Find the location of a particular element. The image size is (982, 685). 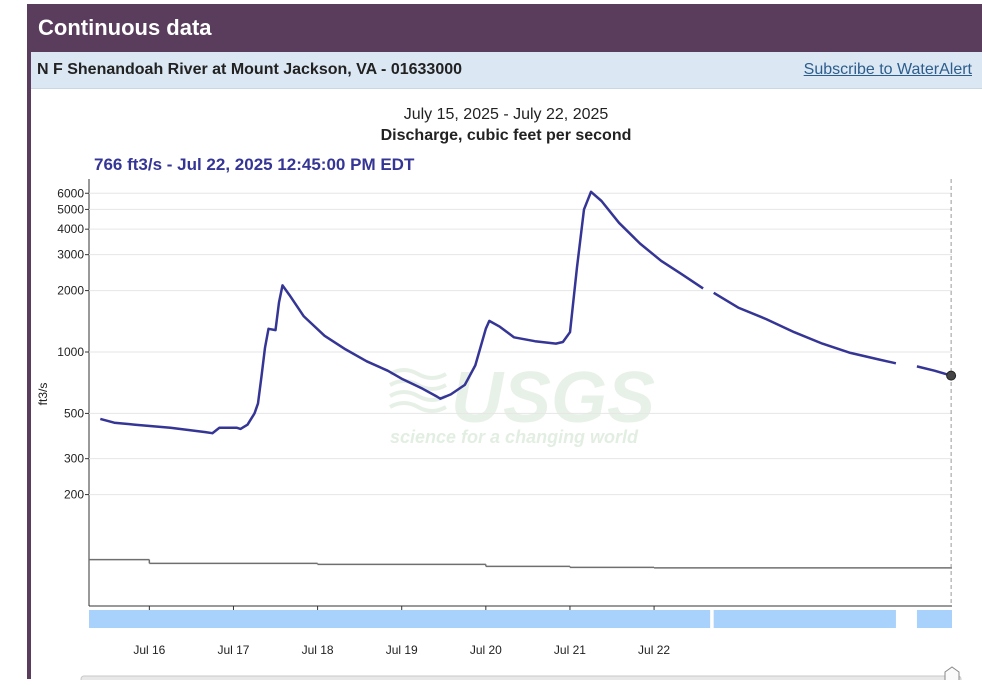

panel-title: Continuous data is located at coordinates (506, 28).